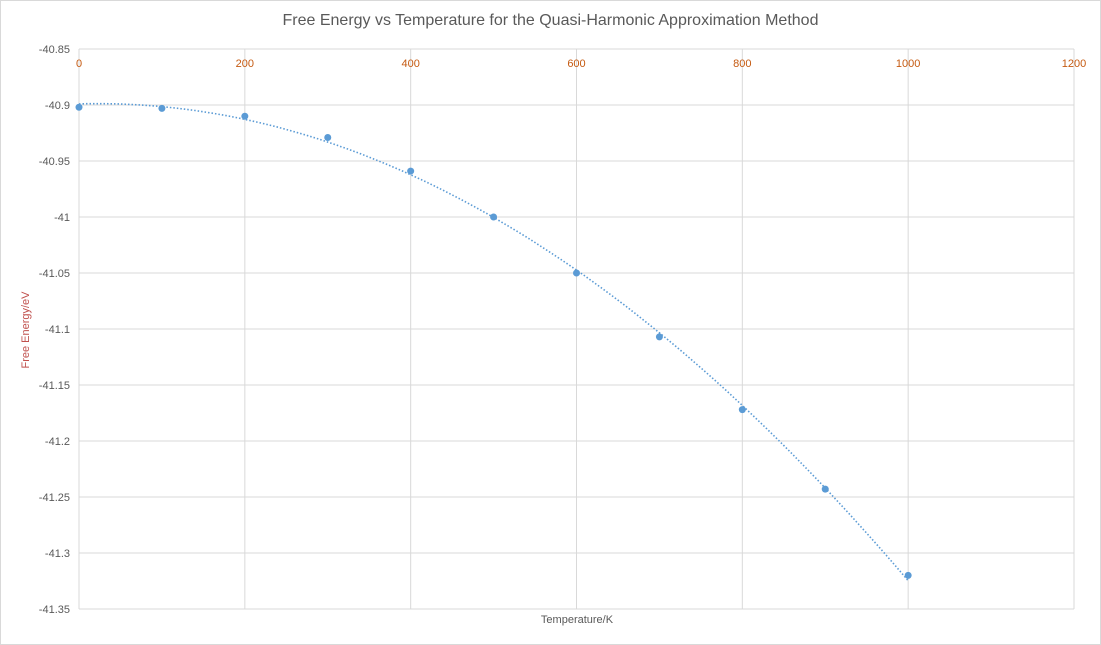 This screenshot has height=645, width=1101. What do you see at coordinates (1074, 64) in the screenshot?
I see `x-tick-label: 1200` at bounding box center [1074, 64].